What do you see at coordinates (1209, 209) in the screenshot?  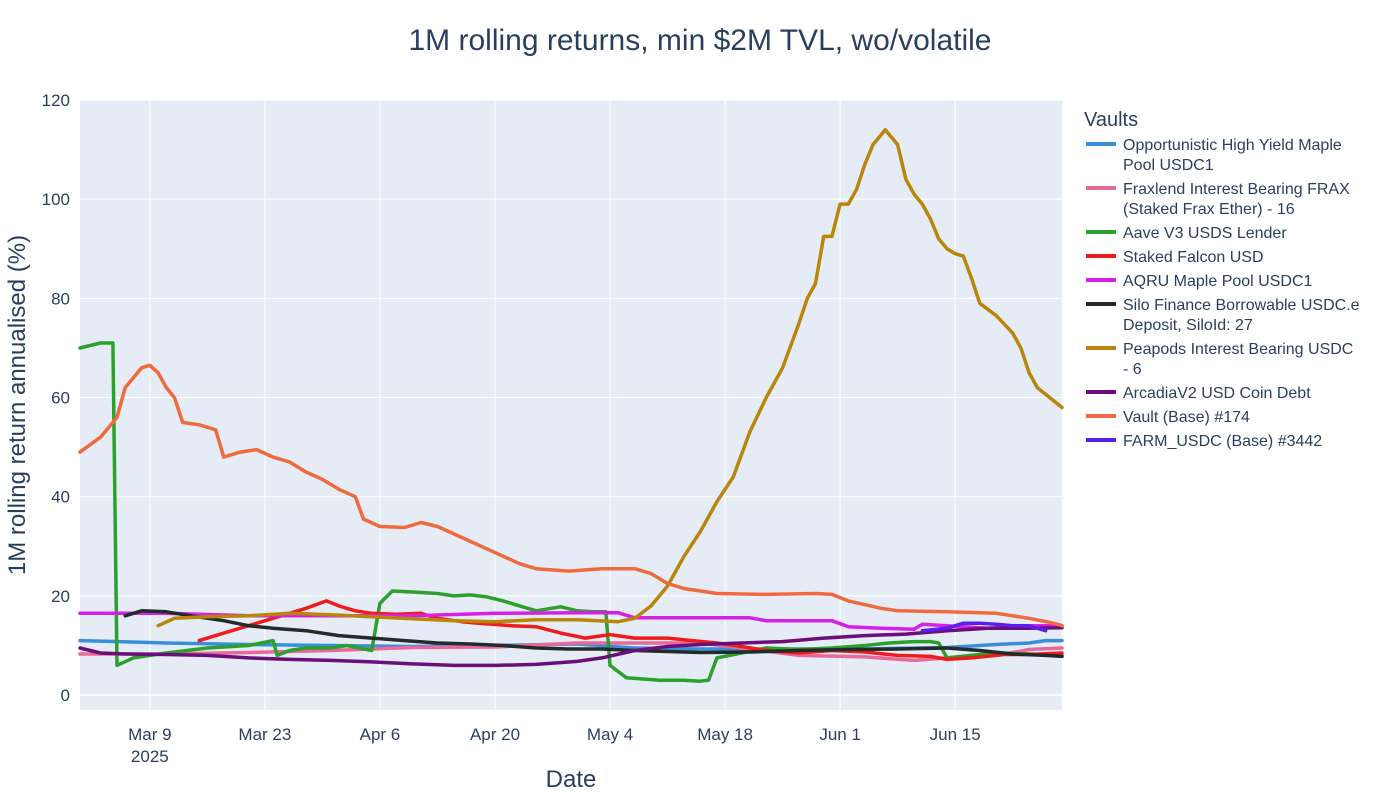 I see `legend-label: (Staked Frax Ether) - 16` at bounding box center [1209, 209].